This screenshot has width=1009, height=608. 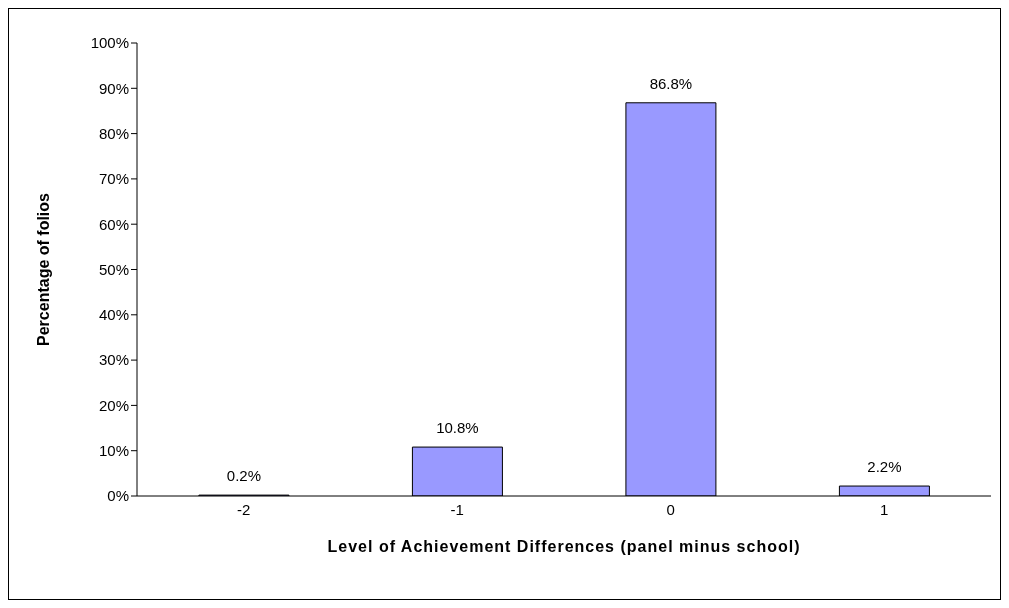 What do you see at coordinates (244, 509) in the screenshot?
I see `x-tick-label: -2` at bounding box center [244, 509].